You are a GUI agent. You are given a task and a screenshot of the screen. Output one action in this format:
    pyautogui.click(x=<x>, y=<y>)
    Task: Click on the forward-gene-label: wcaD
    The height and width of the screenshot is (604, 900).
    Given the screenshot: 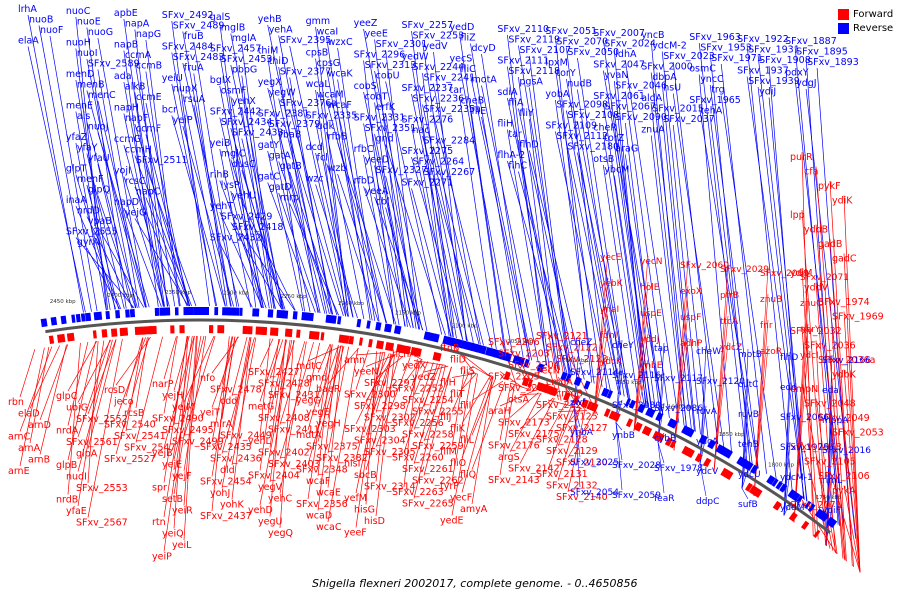 What is the action you would take?
    pyautogui.click(x=319, y=516)
    